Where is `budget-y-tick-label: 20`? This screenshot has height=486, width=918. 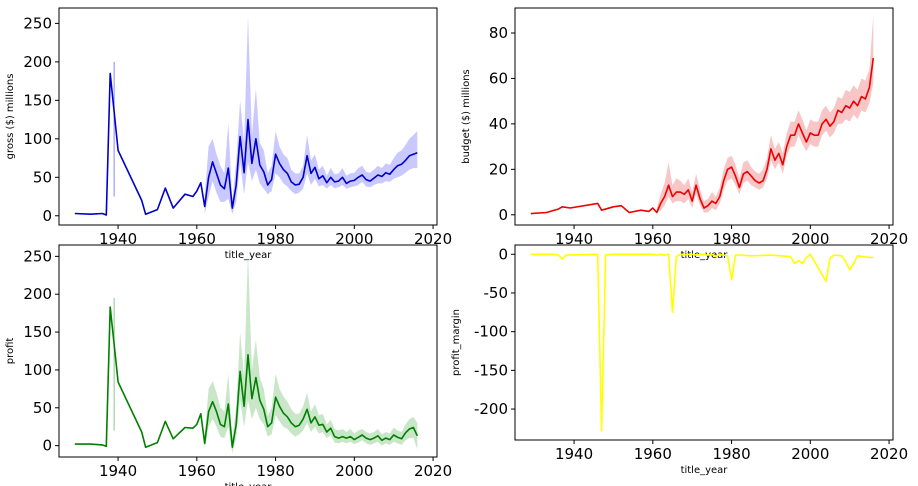
budget-y-tick-label: 20 is located at coordinates (498, 169).